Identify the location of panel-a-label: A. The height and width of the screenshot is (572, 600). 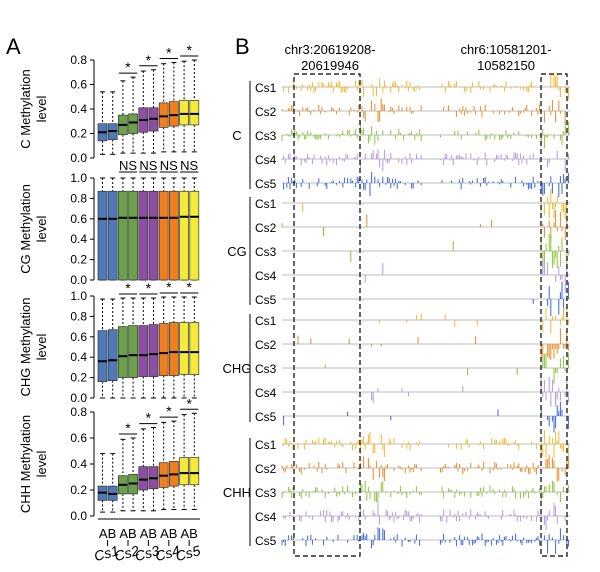
(13, 46).